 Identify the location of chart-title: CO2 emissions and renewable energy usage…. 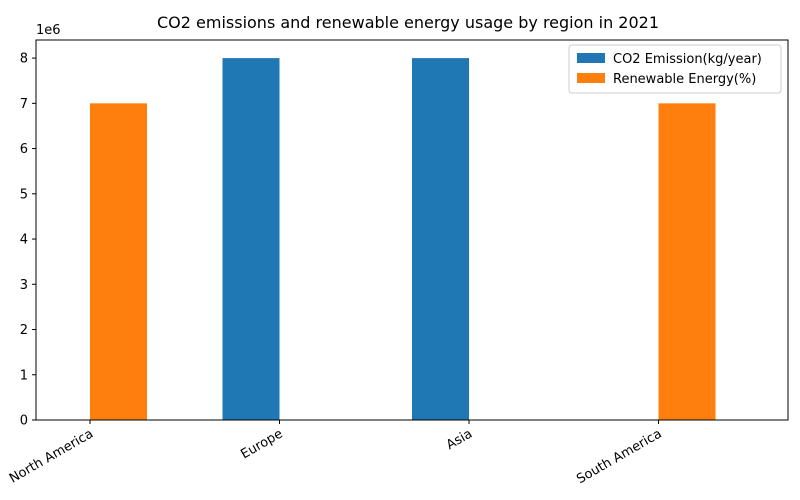
(408, 22).